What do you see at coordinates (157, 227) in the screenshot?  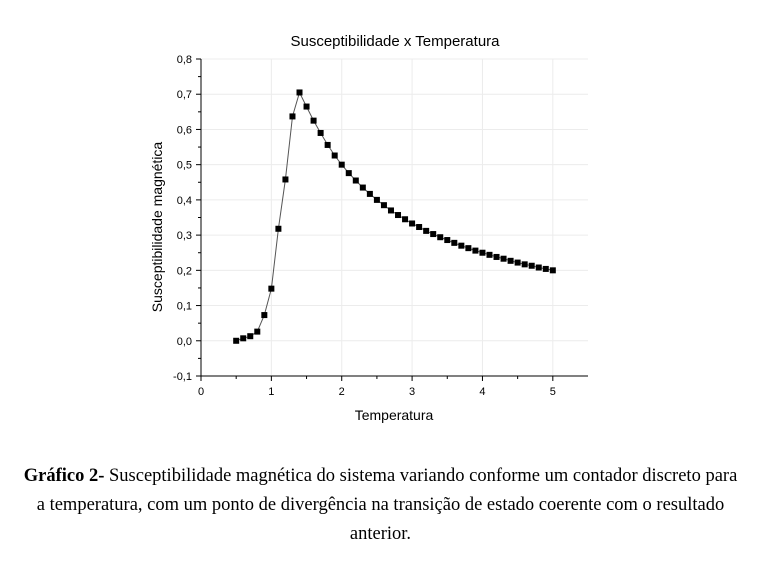 I see `y-axis-label: Susceptibilidade magnética` at bounding box center [157, 227].